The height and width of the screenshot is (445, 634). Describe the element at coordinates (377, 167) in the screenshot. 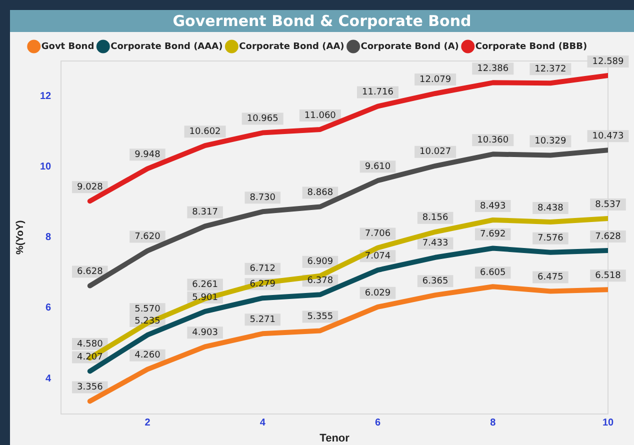

I see `data-label: 9.610` at that location.